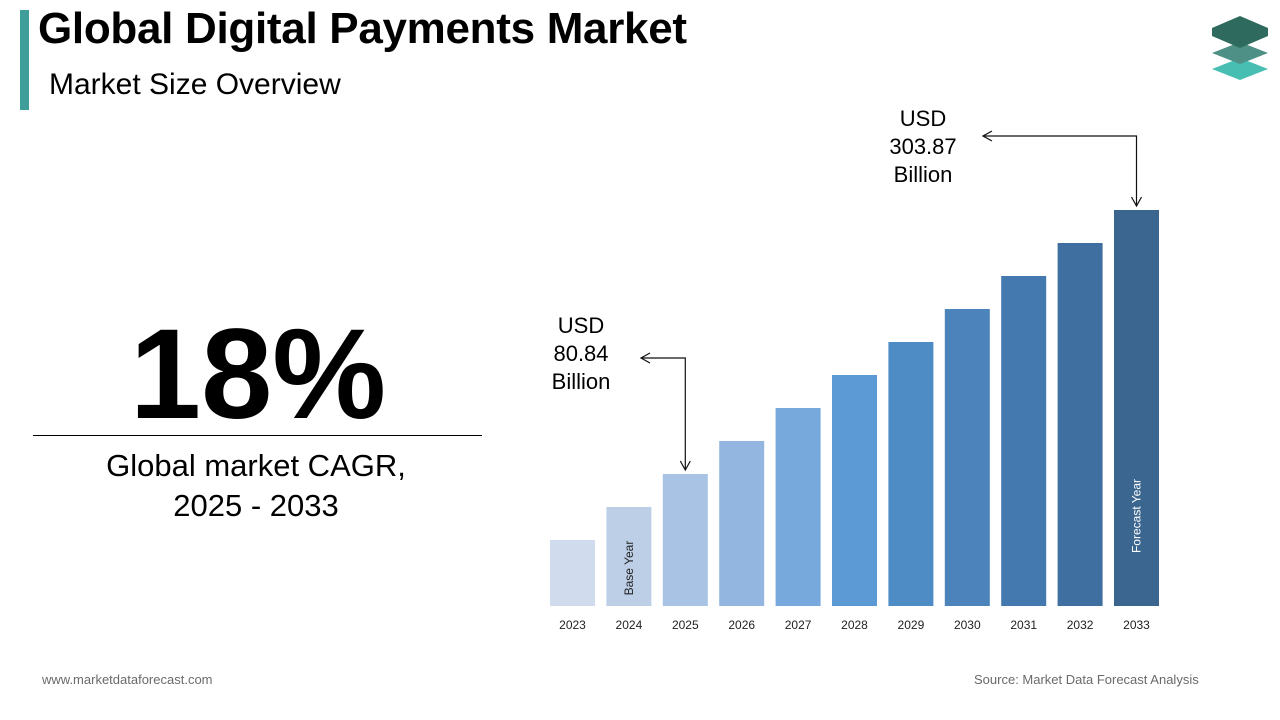 This screenshot has width=1280, height=720. Describe the element at coordinates (741, 625) in the screenshot. I see `x-tick-label-2026: 2026` at that location.